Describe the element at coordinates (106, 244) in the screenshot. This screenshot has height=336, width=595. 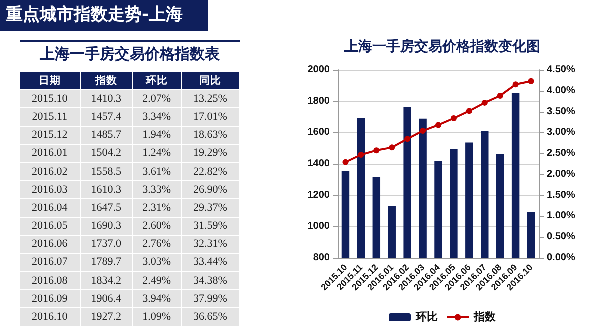
I see `text: 1737.0` at that location.